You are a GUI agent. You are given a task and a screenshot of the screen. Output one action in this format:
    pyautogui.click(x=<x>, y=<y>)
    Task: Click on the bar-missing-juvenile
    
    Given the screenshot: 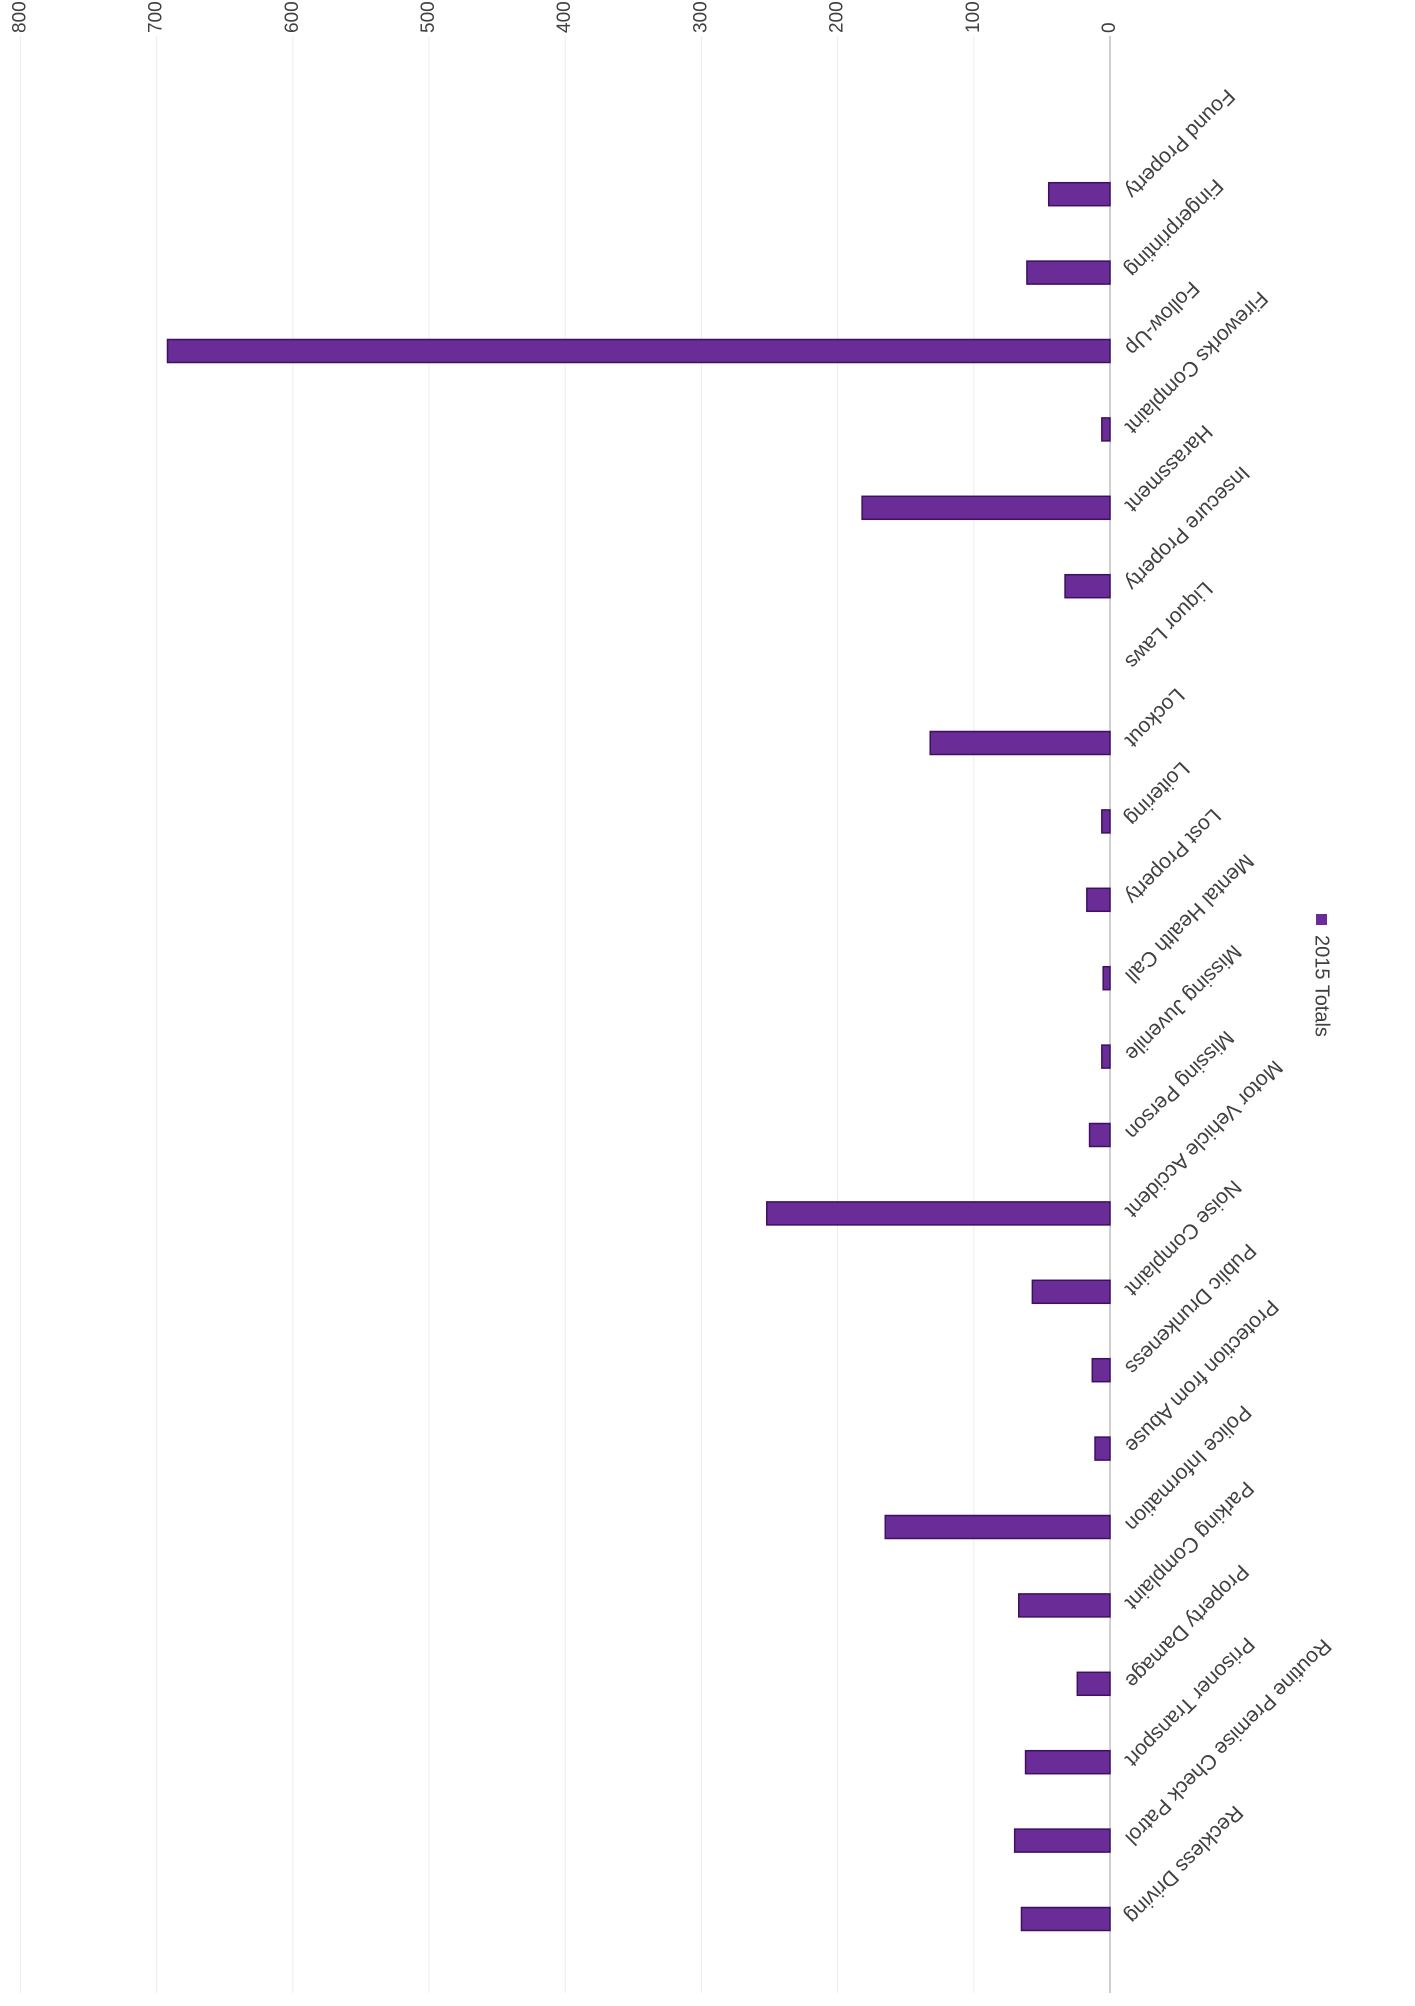 What is the action you would take?
    pyautogui.click(x=1106, y=1056)
    